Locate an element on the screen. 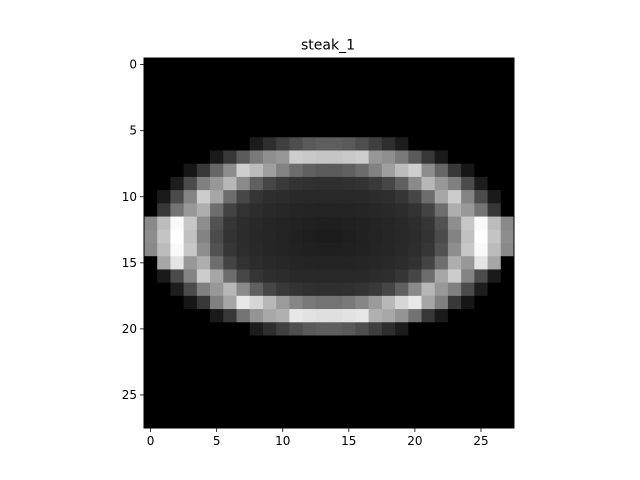 Image resolution: width=640 pixels, height=480 pixels. x-tick-label: 25 is located at coordinates (480, 441).